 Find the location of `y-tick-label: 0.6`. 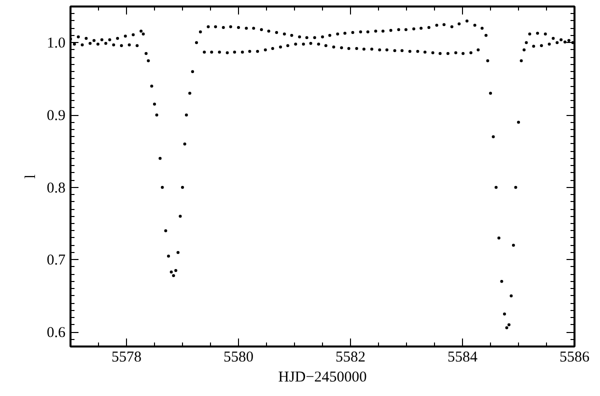

y-tick-label: 0.6 is located at coordinates (56, 333).